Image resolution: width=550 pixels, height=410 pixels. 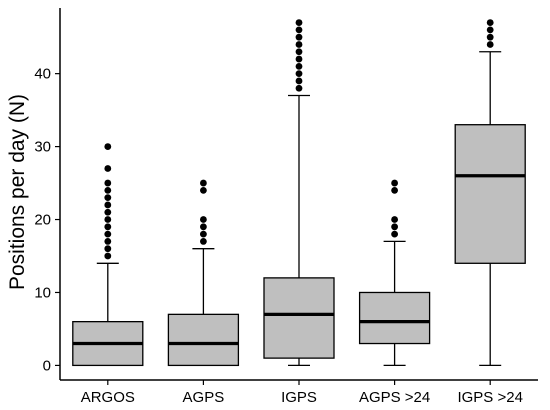 I want to click on x-tick-label: AGPS >24, so click(x=394, y=397).